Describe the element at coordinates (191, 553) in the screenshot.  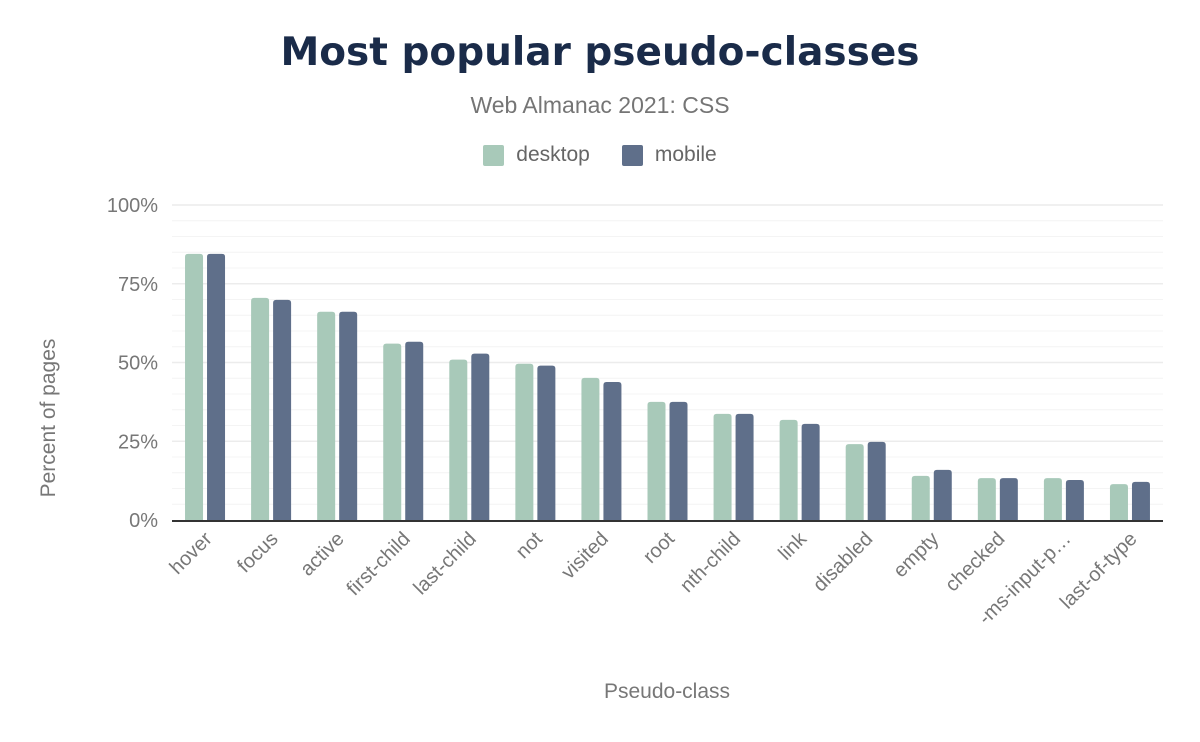
I see `x-tick-label: hover` at that location.